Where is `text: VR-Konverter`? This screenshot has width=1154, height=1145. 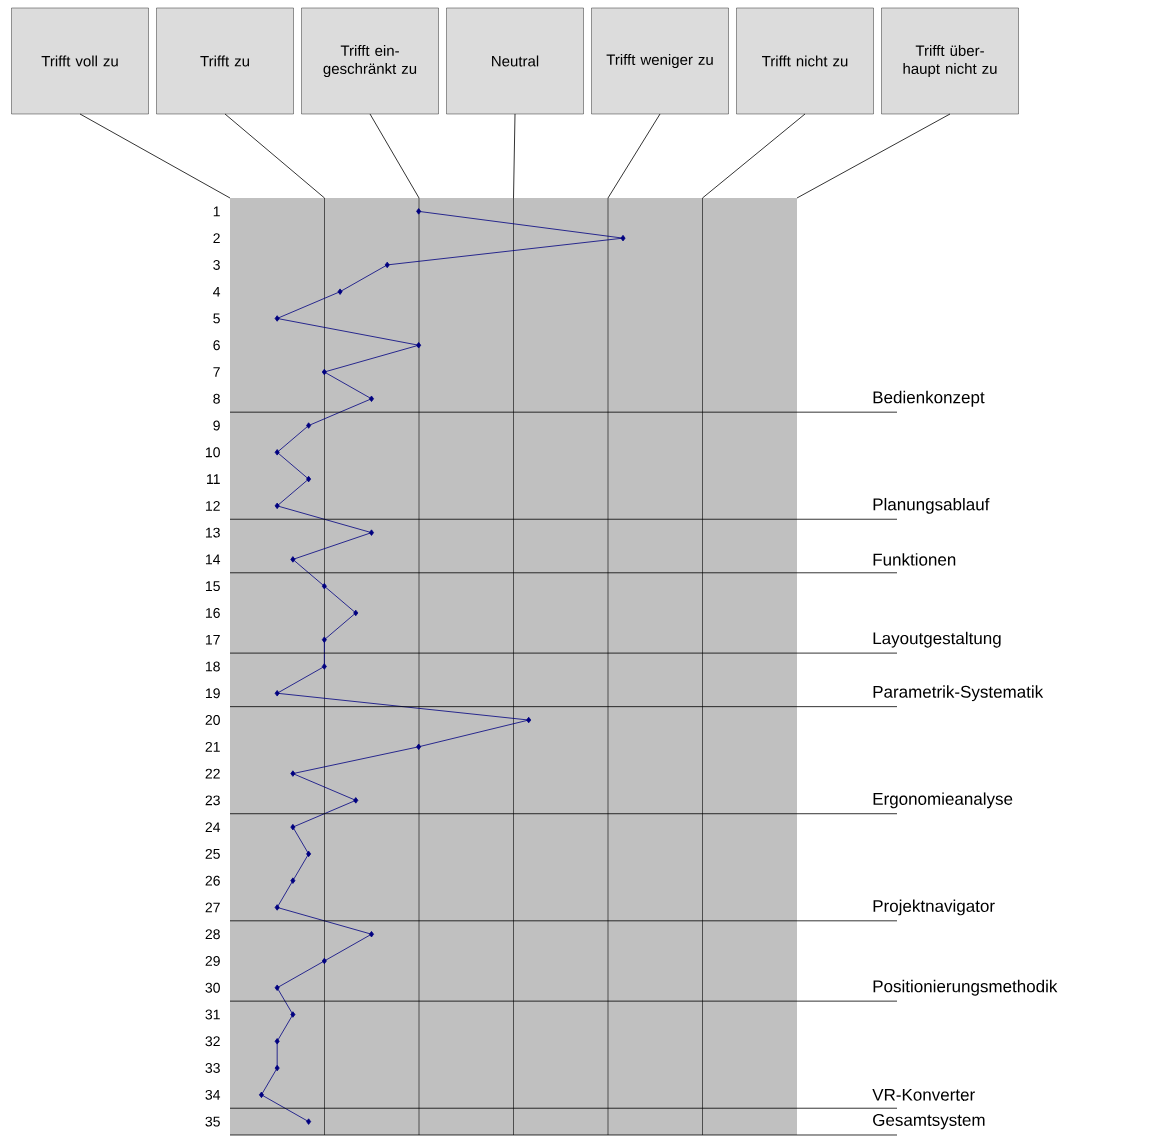 text: VR-Konverter is located at coordinates (923, 1094).